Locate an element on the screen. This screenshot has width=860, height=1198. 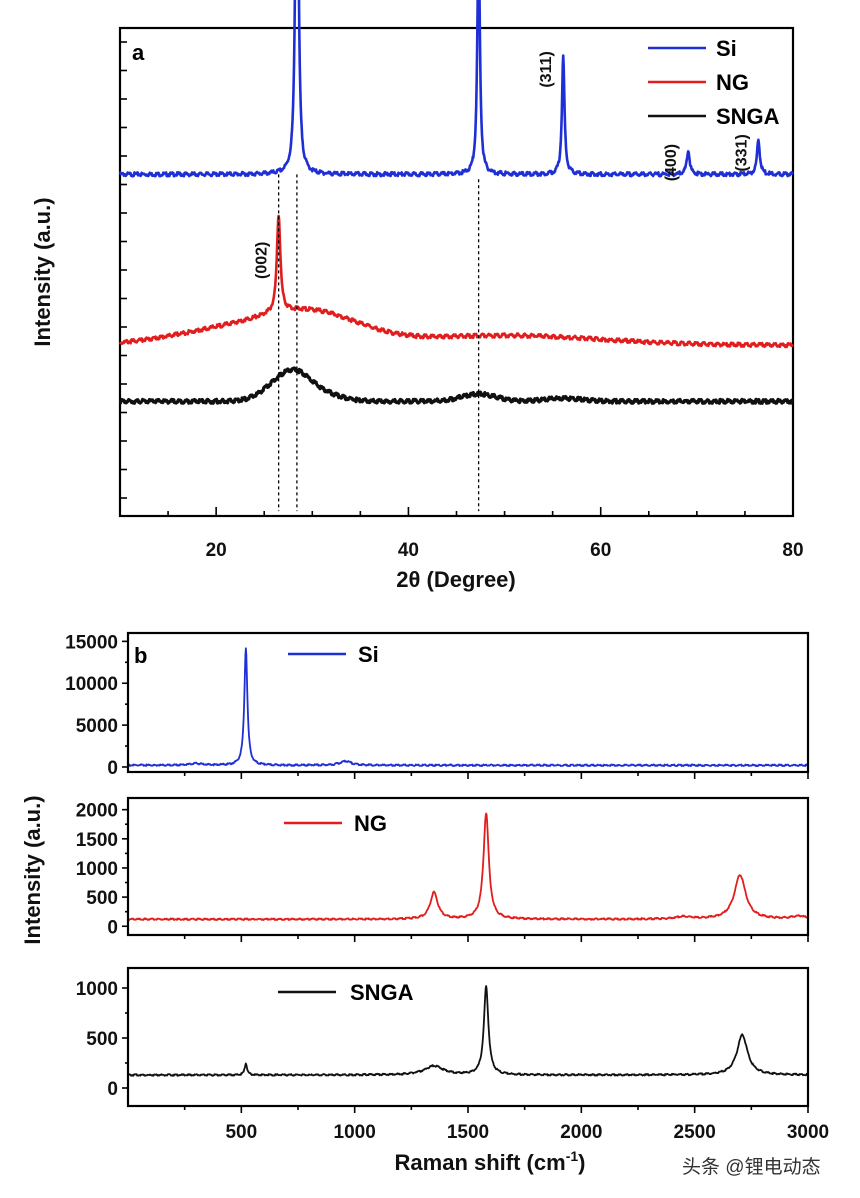
xrd-x-axis-title: 2θ (Degree) is located at coordinates (456, 579).